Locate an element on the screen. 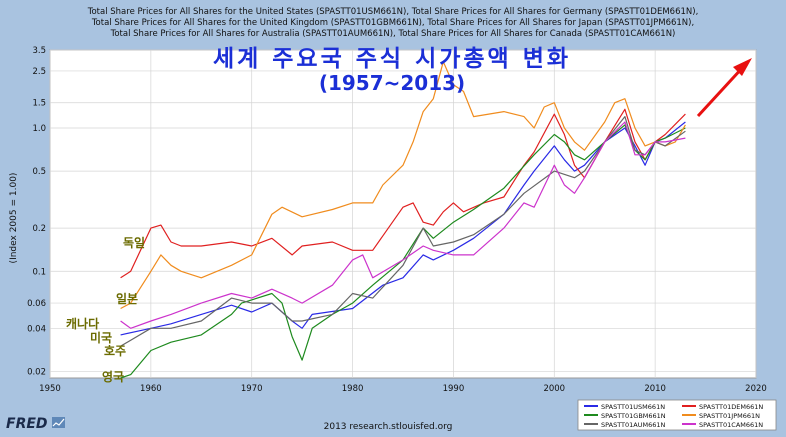 This screenshot has height=437, width=786. country-labels: 독일 일본 캐나다 미국 호주 영국 is located at coordinates (105, 310).